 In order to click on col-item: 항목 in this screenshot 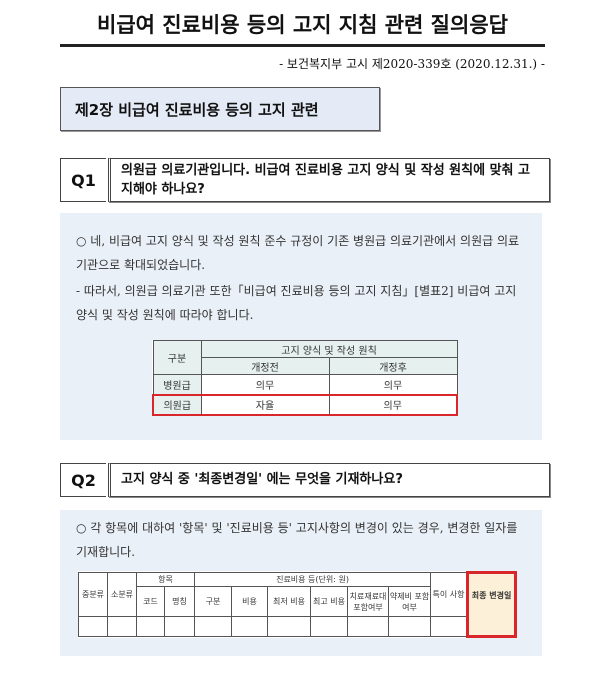, I will do `click(165, 579)`.